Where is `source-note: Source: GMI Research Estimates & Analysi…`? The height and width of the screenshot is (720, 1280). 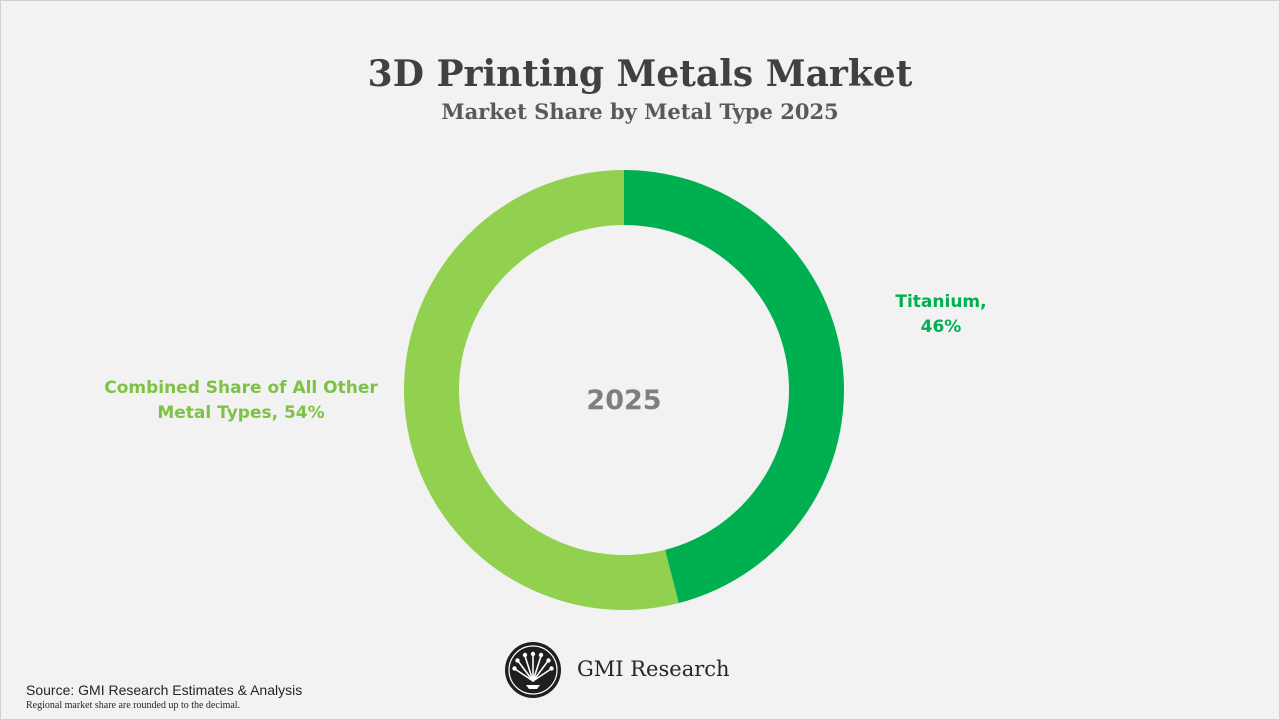
source-note: Source: GMI Research Estimates & Analysi… is located at coordinates (164, 690).